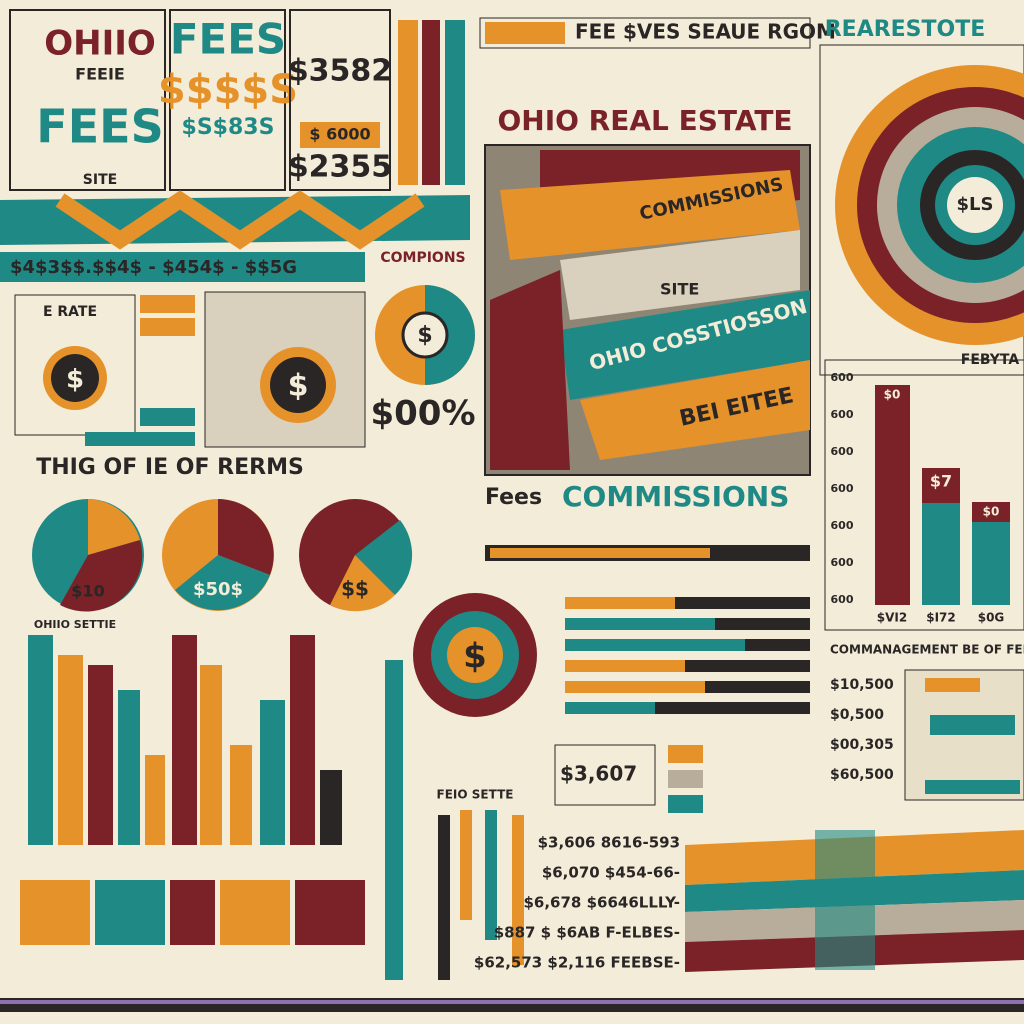  What do you see at coordinates (975, 204) in the screenshot?
I see `seal: $LS` at bounding box center [975, 204].